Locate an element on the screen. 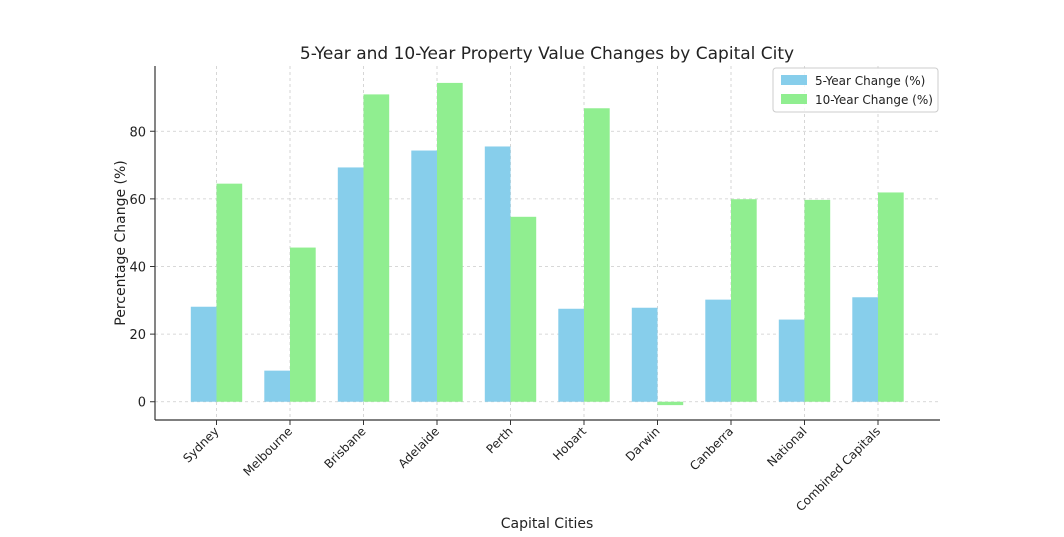 Image resolution: width=1064 pixels, height=537 pixels. x-tick-label: National is located at coordinates (786, 446).